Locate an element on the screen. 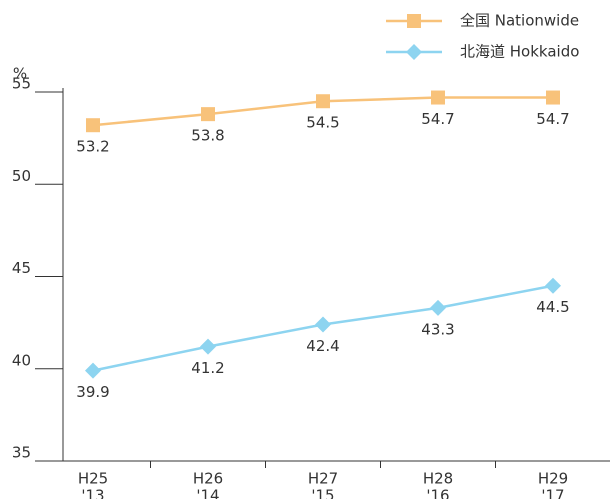 This screenshot has height=499, width=610. y-axis-label: % is located at coordinates (20, 74).